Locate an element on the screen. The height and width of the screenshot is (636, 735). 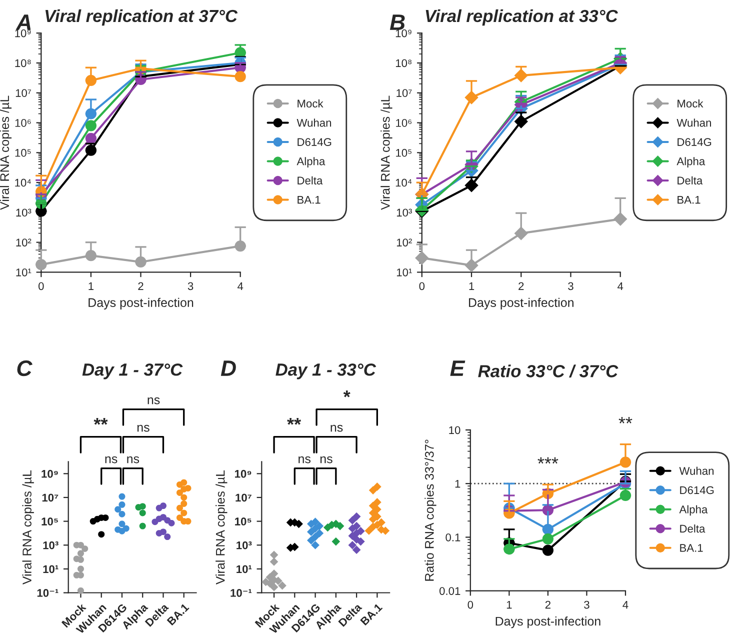
annotation: *** is located at coordinates (548, 460).